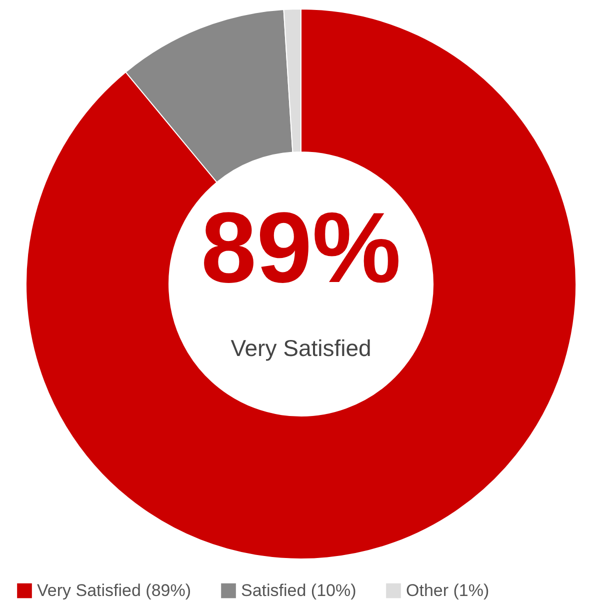 This screenshot has width=602, height=611. I want to click on text: 89%, so click(301, 248).